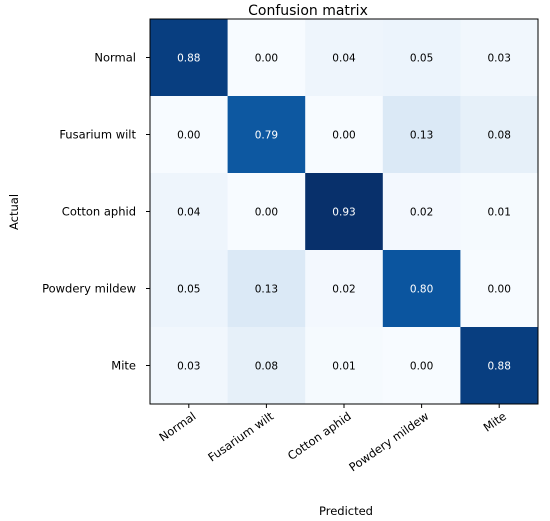 The image size is (550, 521). Describe the element at coordinates (308, 11) in the screenshot. I see `chart-title: Confusion matrix` at that location.